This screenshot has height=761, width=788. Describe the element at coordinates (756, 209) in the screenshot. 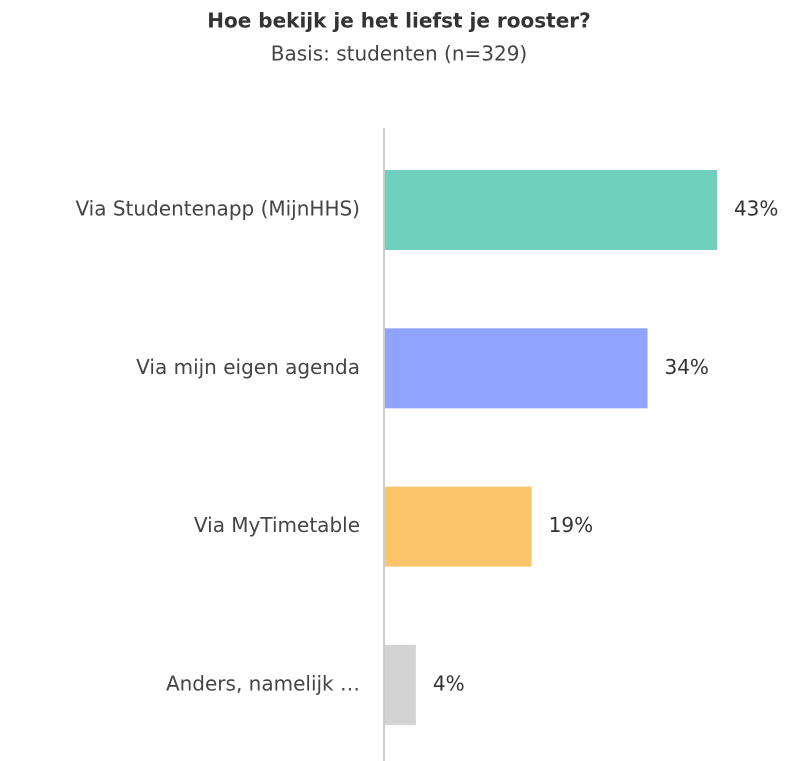

I see `value-label: 43%` at that location.